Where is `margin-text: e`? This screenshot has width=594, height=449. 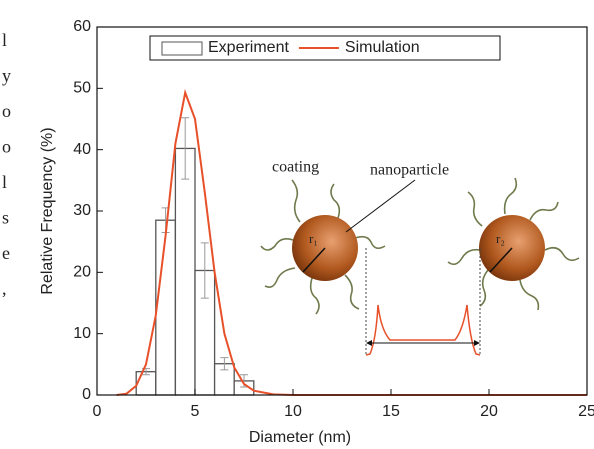 margin-text: e is located at coordinates (6, 253).